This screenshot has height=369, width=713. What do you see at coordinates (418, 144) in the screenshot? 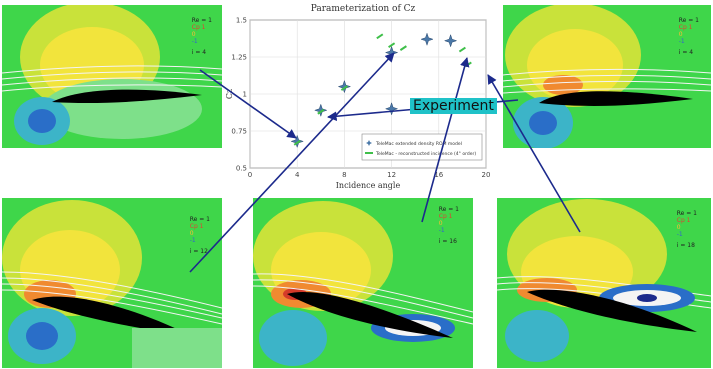
I see `legend-entry: TeleMac extended density ROM model` at bounding box center [418, 144].